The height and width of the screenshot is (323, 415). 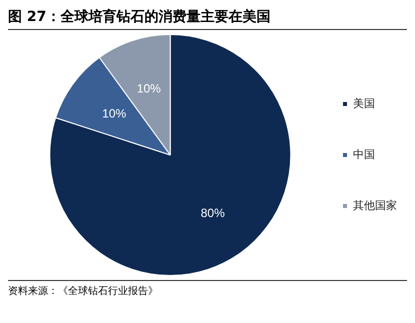 I want to click on data-label: 80%, so click(x=213, y=213).